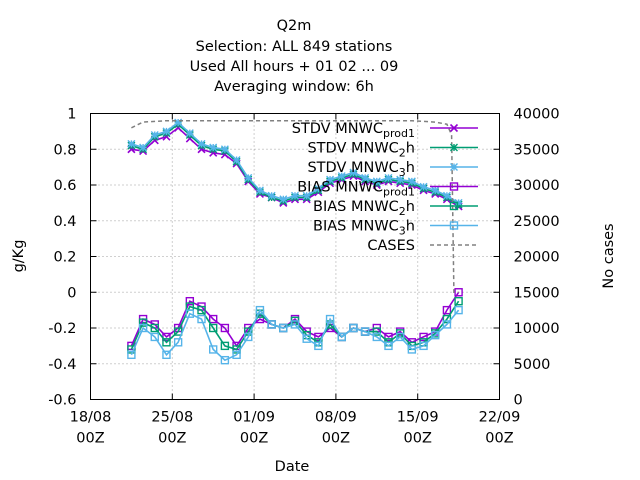 This screenshot has height=480, width=640. I want to click on y2-tick-label: 5000, so click(532, 365).